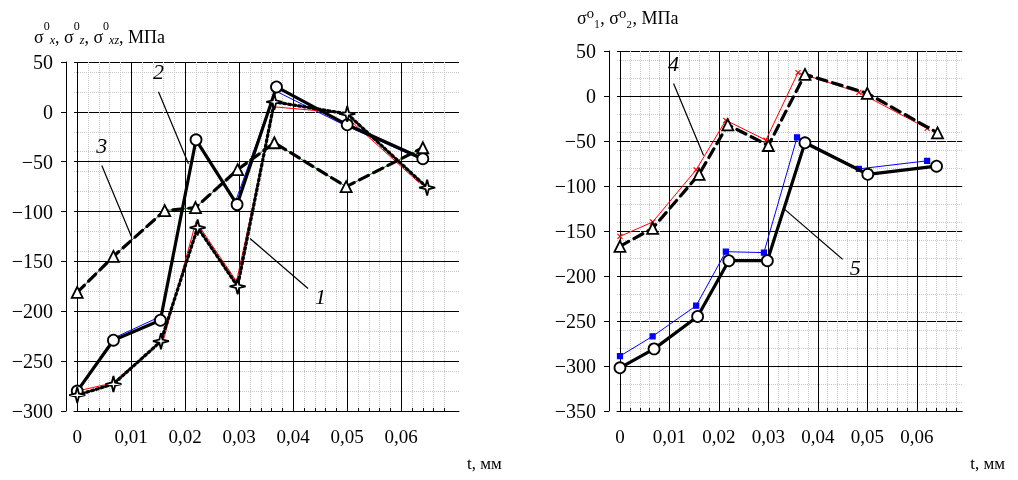  I want to click on annotation: 3, so click(101, 145).